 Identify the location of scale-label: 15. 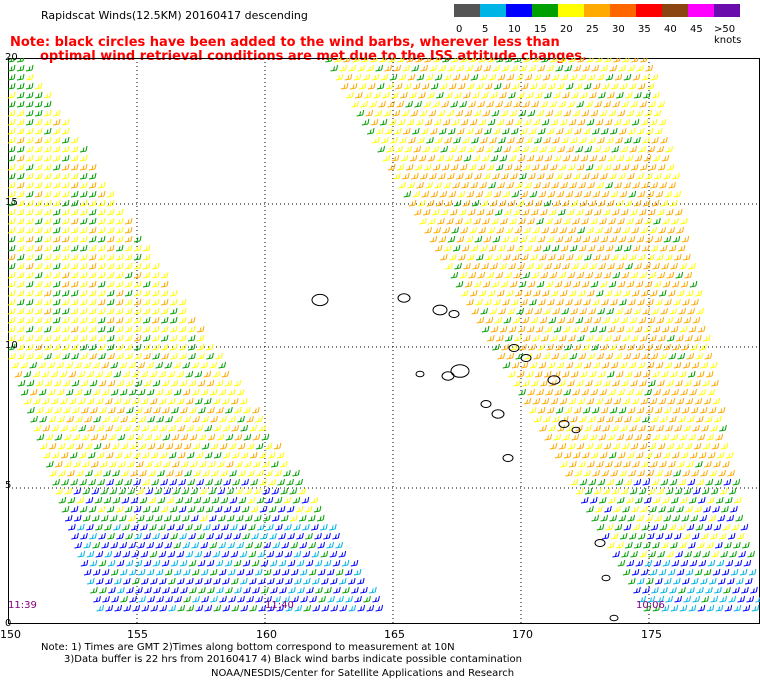
(540, 29).